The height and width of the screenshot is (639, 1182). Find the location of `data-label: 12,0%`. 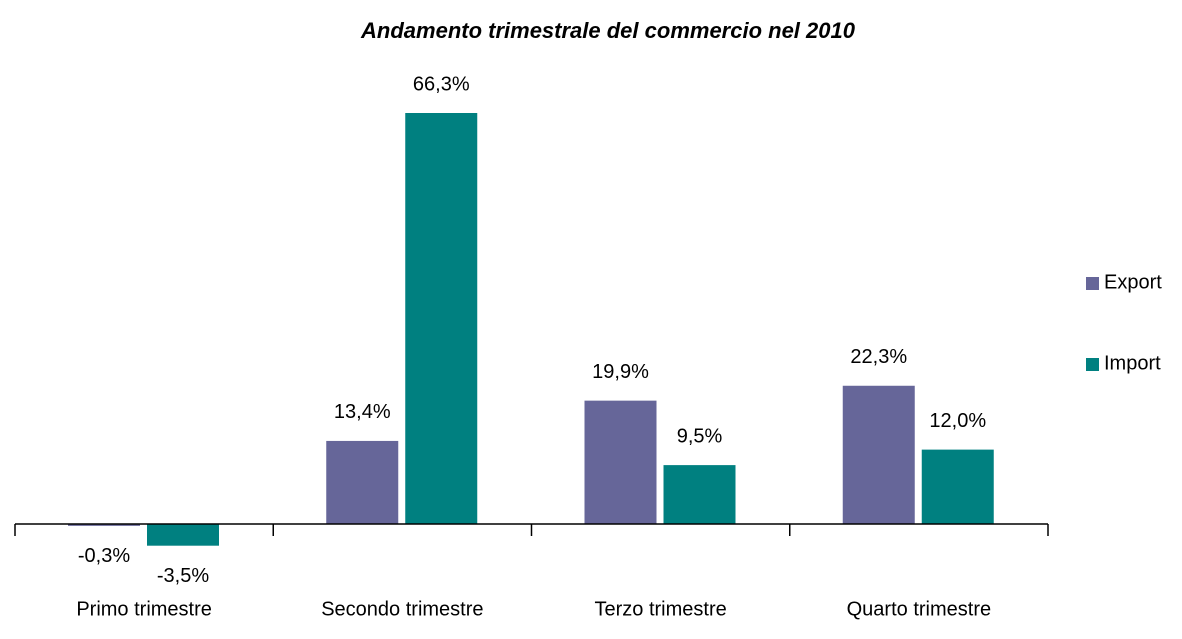

data-label: 12,0% is located at coordinates (957, 421).